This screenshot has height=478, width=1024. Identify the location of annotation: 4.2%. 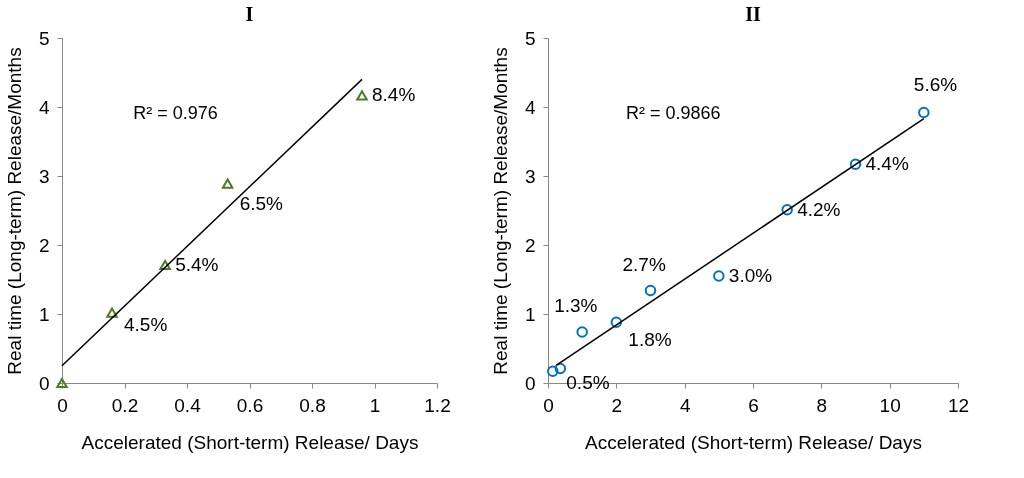
(819, 209).